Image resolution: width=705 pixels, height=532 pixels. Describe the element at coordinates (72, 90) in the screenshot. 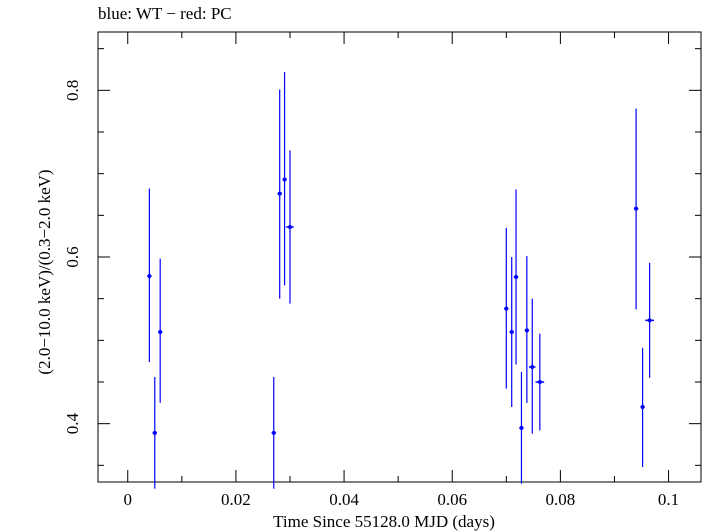

I see `y-tick-label: 0.8` at that location.